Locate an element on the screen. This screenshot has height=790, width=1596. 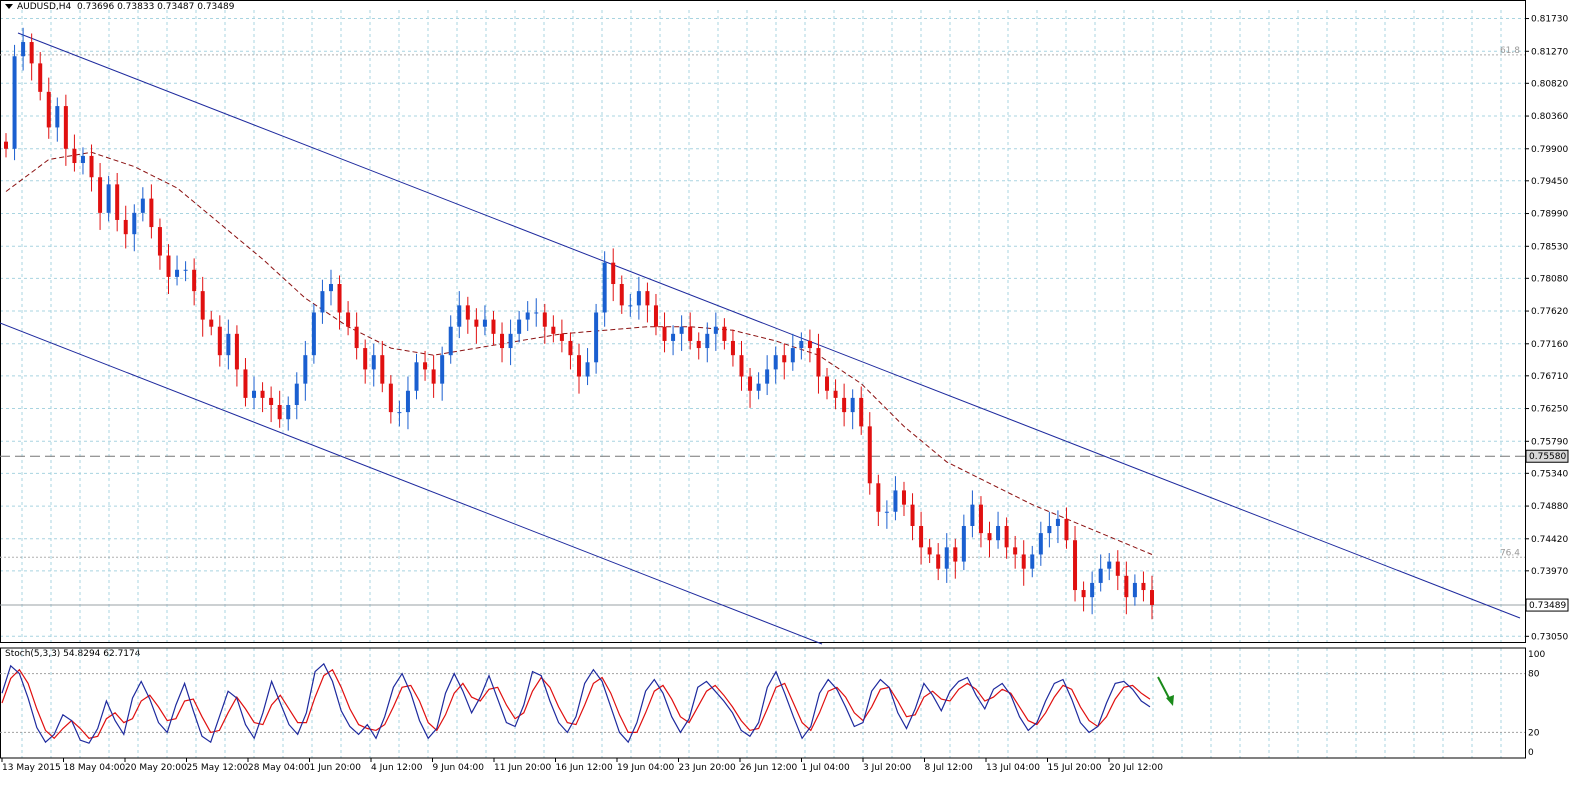
stochastic-panel is located at coordinates (762, 703).